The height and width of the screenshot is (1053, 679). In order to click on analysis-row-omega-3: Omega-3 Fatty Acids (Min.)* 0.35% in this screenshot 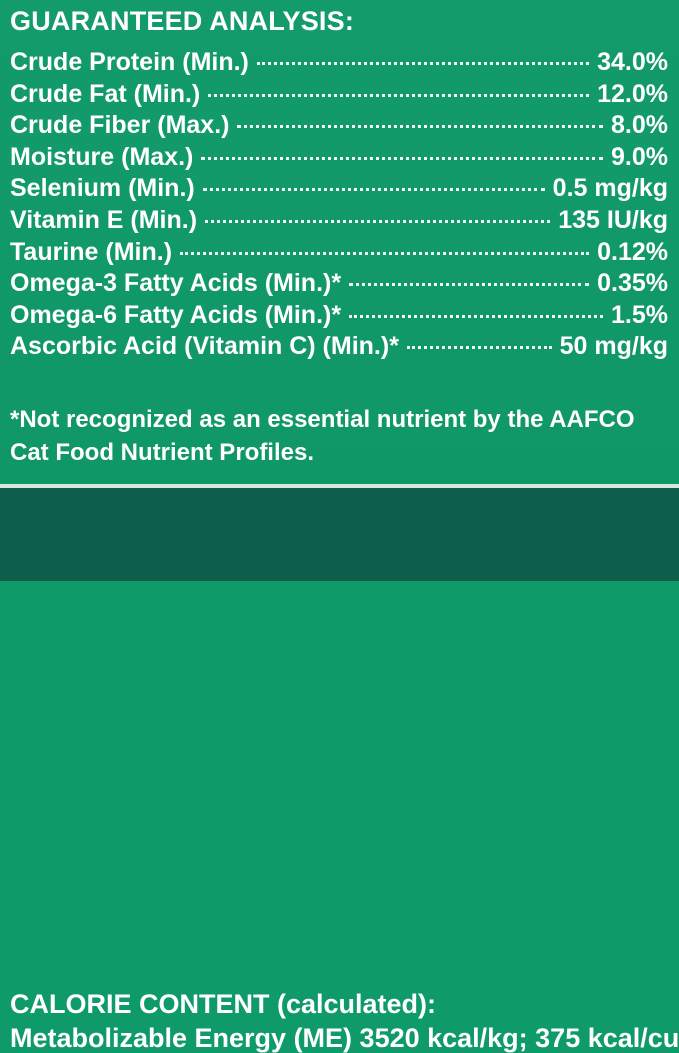, I will do `click(339, 287)`.